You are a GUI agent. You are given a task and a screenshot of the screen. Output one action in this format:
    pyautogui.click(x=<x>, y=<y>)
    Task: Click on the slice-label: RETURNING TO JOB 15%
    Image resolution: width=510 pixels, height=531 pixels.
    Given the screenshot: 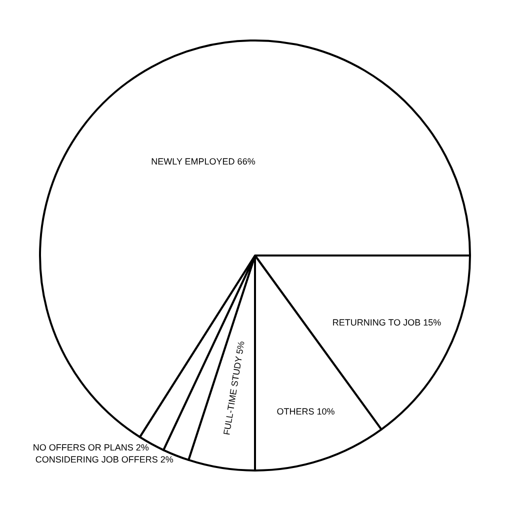 What is the action you would take?
    pyautogui.click(x=387, y=323)
    